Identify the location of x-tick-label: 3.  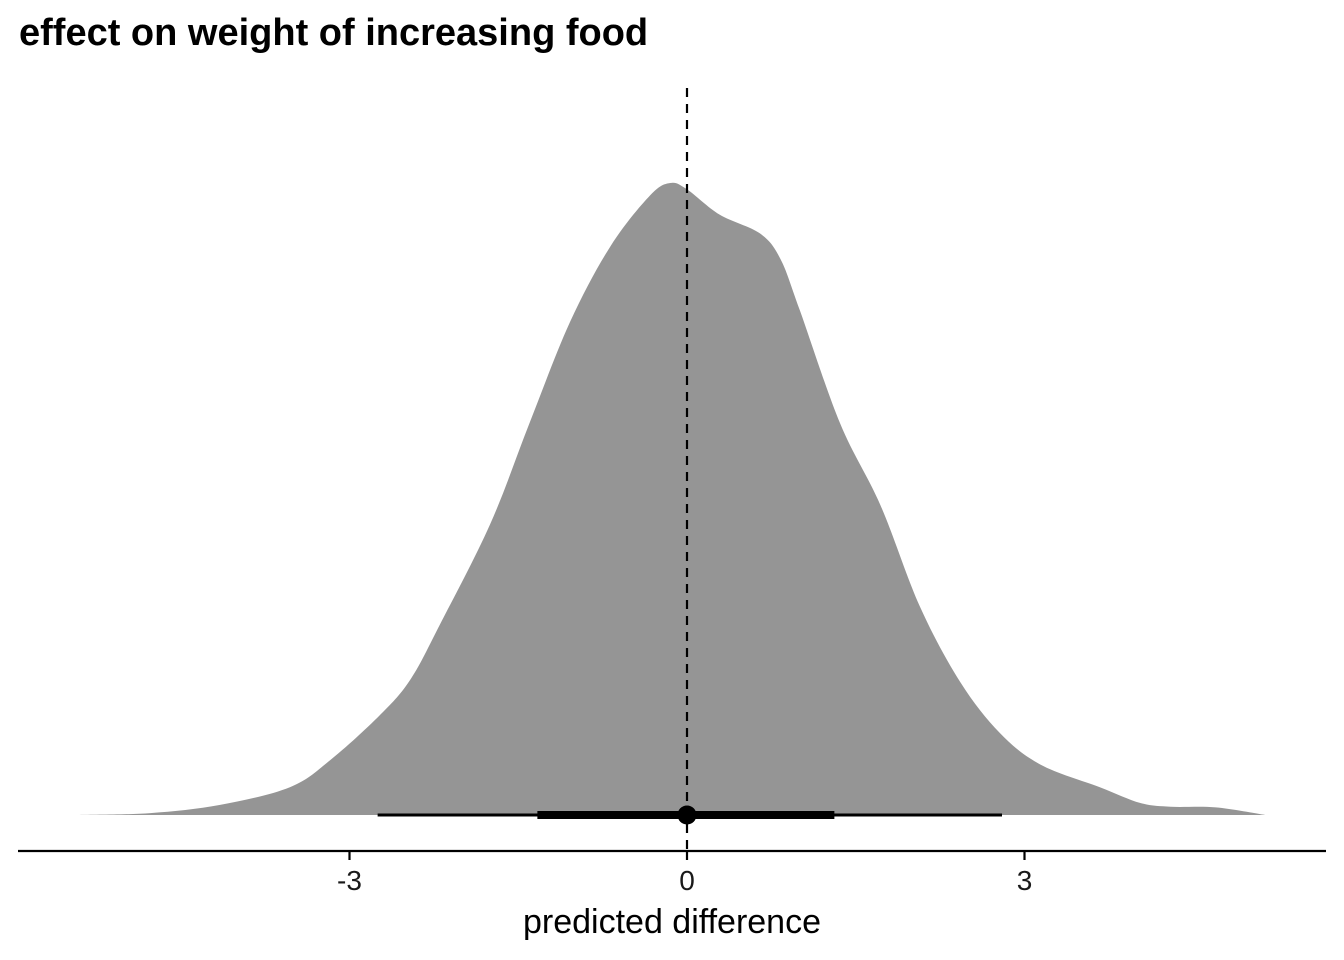
(1025, 880).